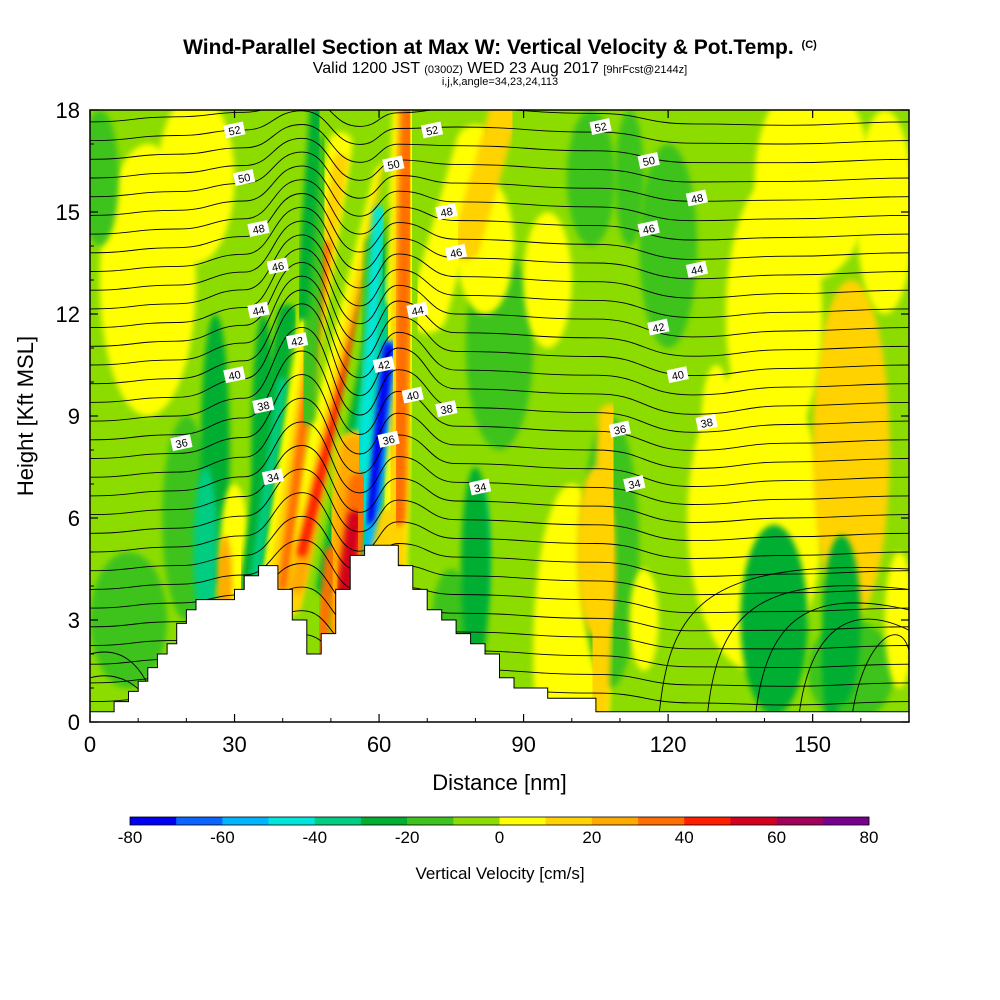 This screenshot has height=1000, width=1000. What do you see at coordinates (776, 837) in the screenshot?
I see `colorbar-tick-label: 60` at bounding box center [776, 837].